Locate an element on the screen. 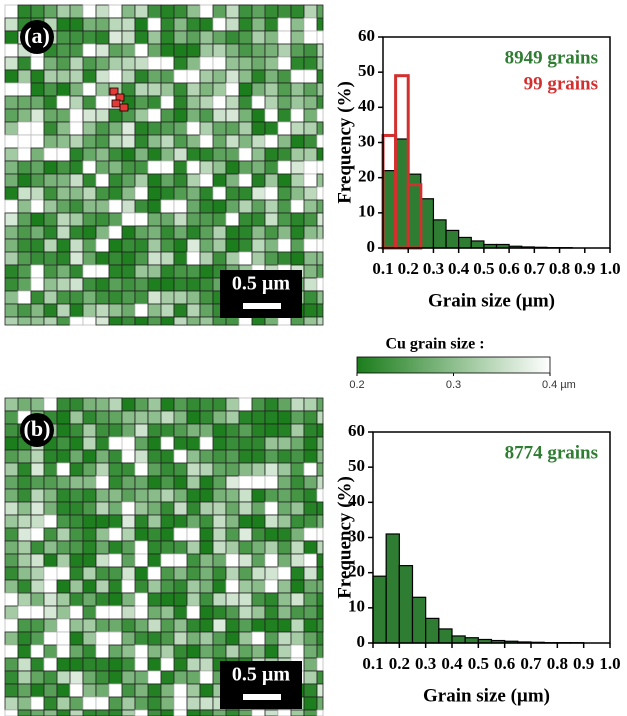 The image size is (627, 716). colorbar-tick-label: 0.2 is located at coordinates (356, 385).